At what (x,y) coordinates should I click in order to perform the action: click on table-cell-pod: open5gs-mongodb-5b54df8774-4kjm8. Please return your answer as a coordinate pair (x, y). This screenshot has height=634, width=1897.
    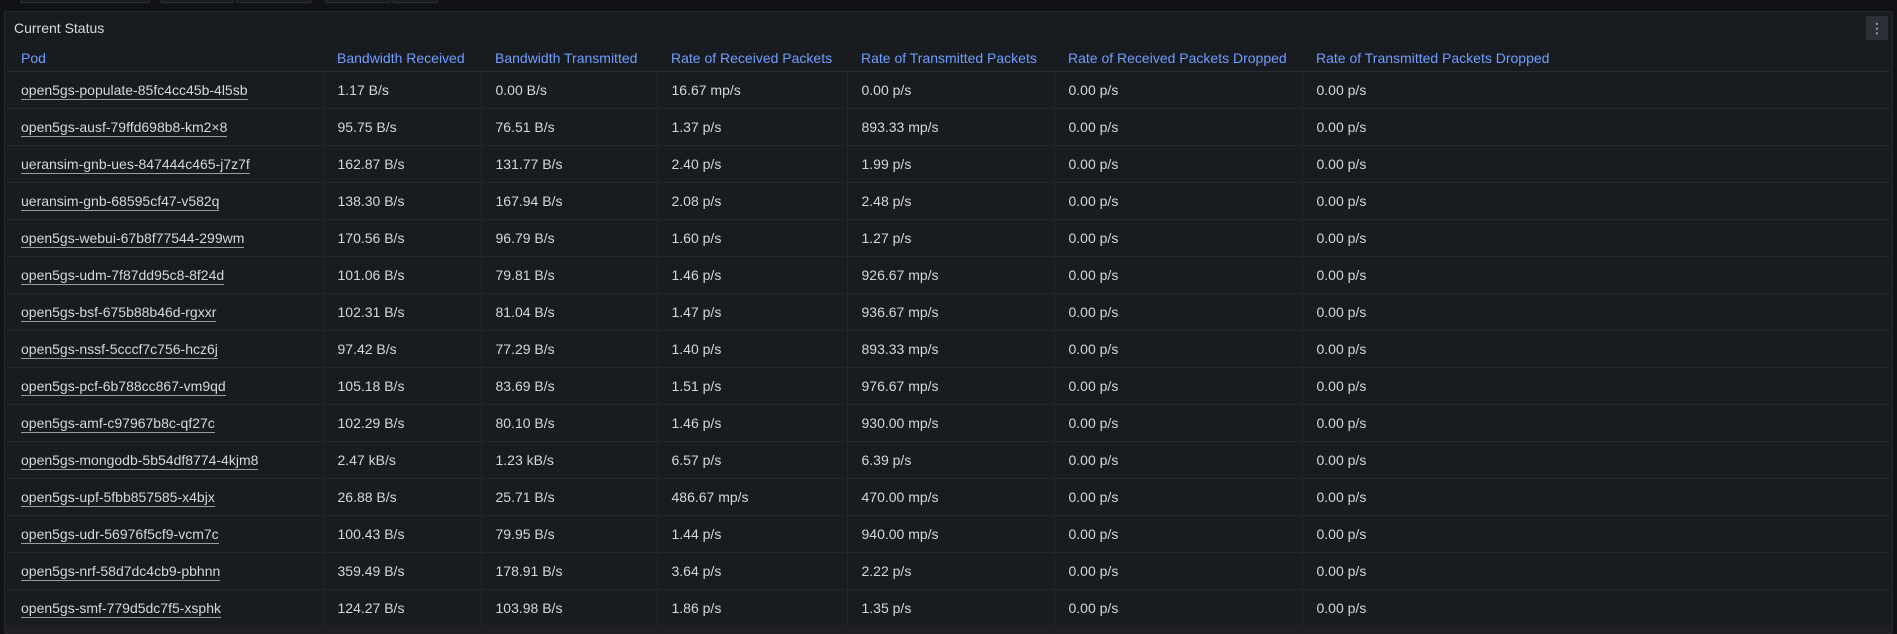
    Looking at the image, I should click on (165, 460).